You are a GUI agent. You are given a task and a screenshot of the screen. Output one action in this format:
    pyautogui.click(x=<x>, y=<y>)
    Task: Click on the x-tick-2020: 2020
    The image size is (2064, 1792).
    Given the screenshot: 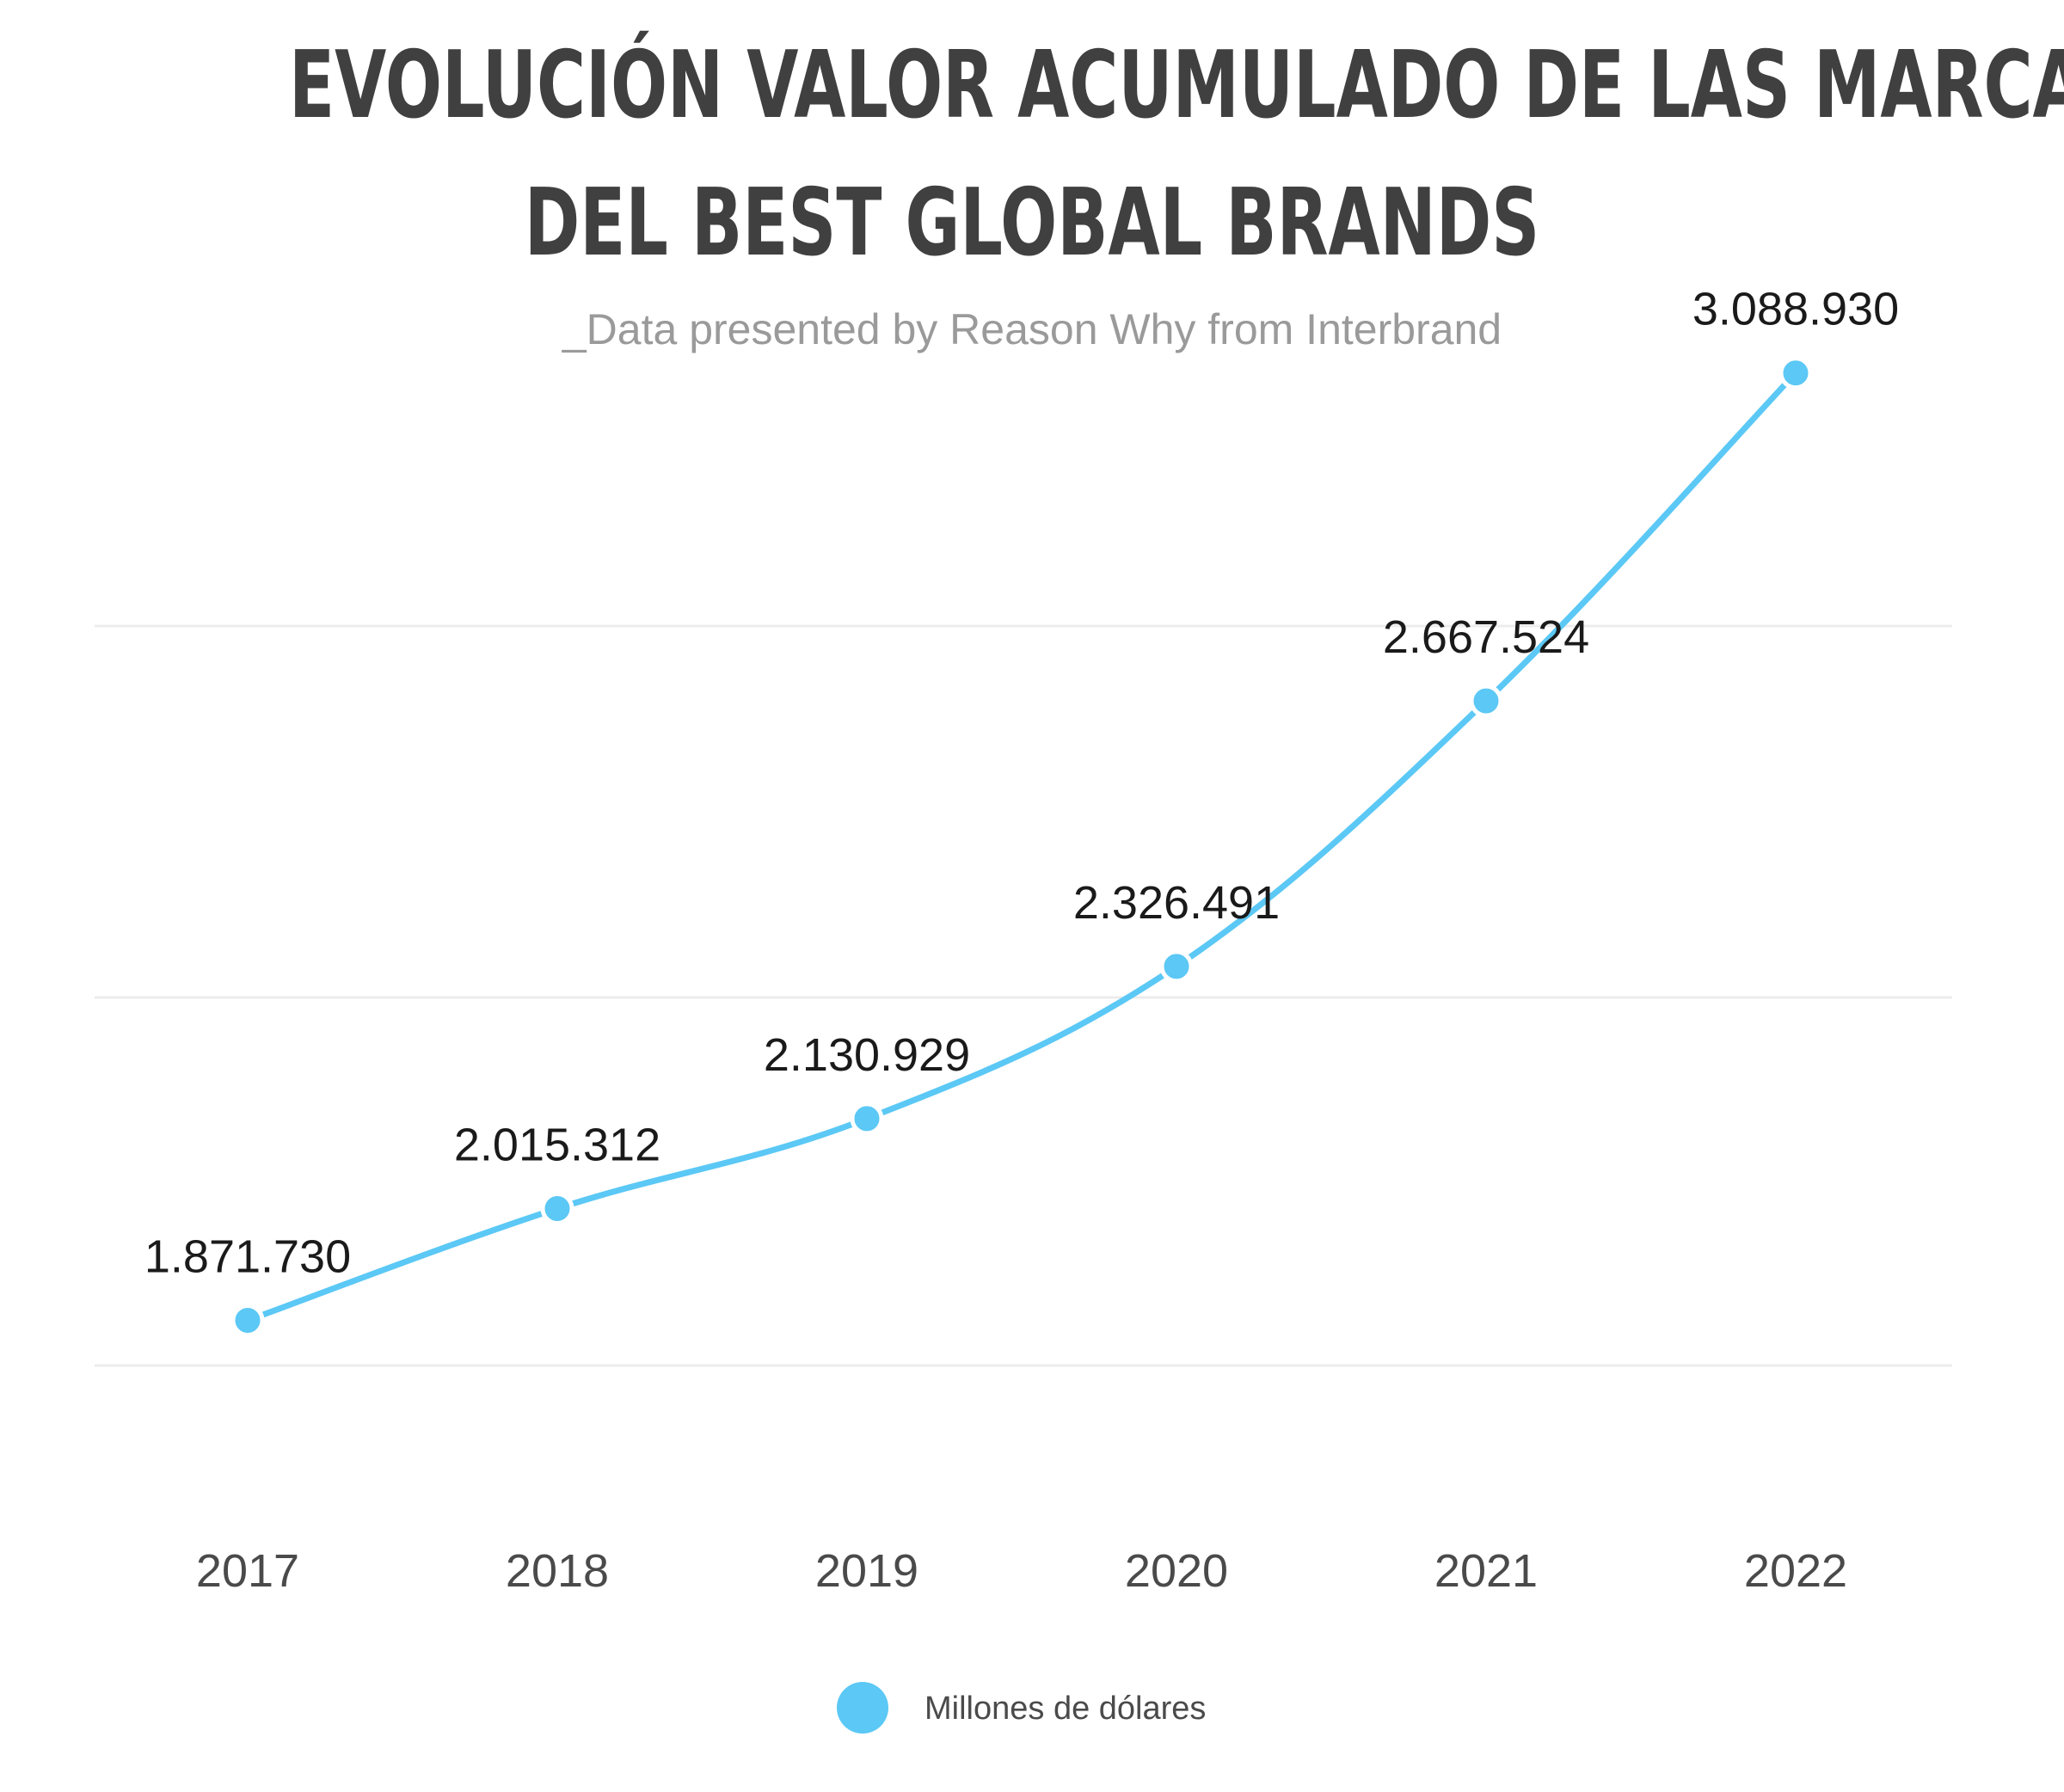 What is the action you would take?
    pyautogui.click(x=1176, y=1571)
    